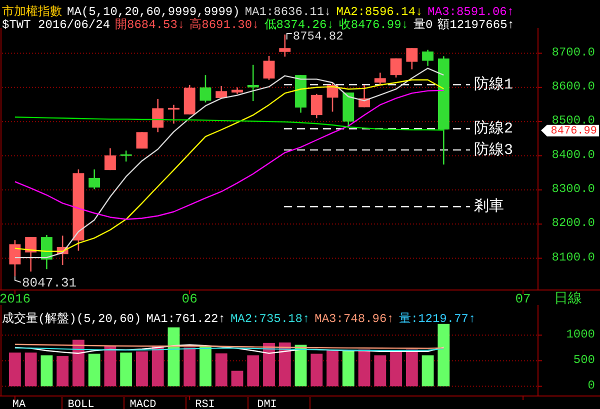 The height and width of the screenshot is (409, 600). I want to click on text: MA1:8636.11↓, so click(288, 12).